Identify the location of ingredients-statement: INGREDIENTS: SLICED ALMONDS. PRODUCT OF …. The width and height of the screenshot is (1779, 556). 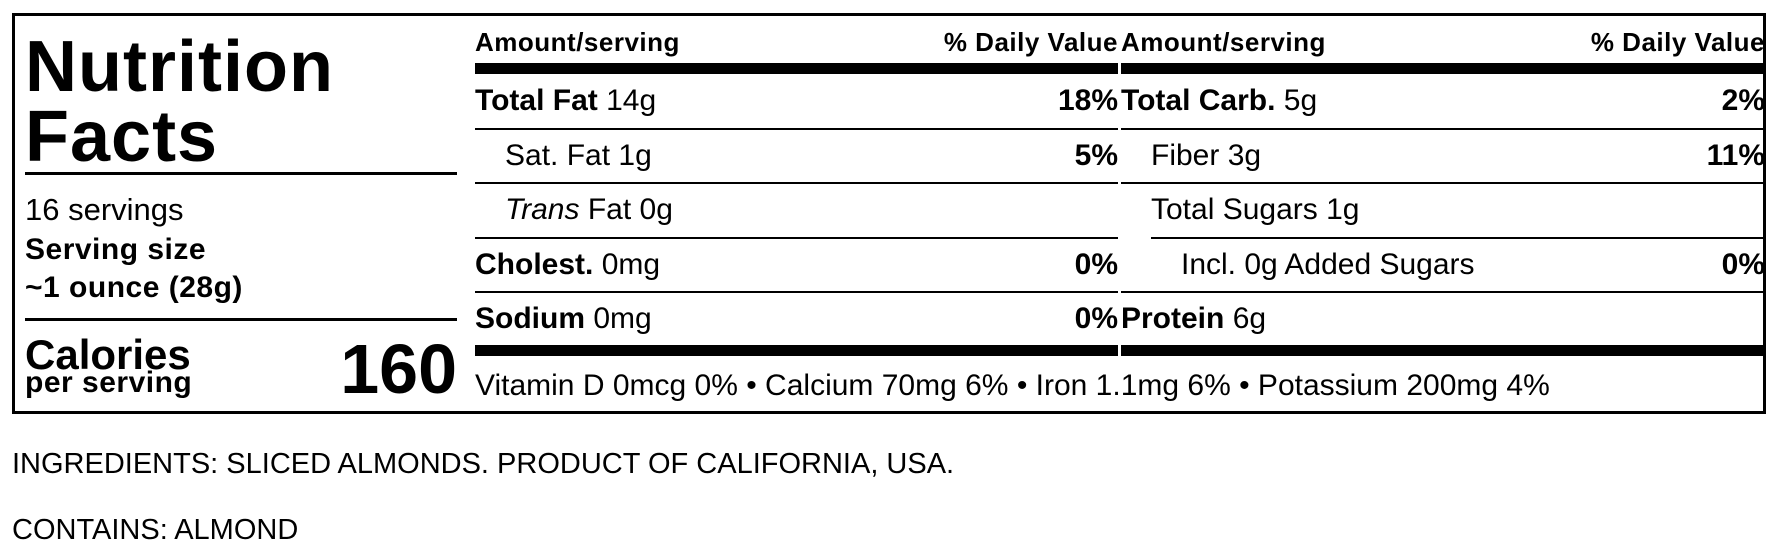
(483, 464).